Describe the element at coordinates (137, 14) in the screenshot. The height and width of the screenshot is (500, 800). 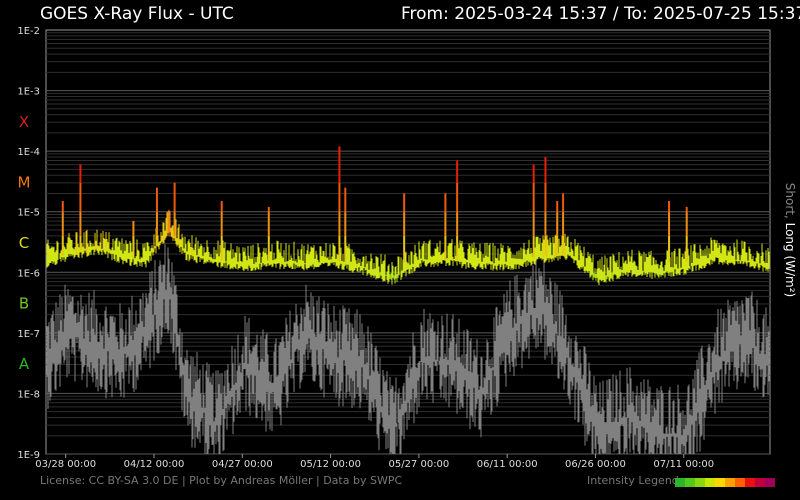
I see `chart-title: GOES X-Ray Flux - UTC` at that location.